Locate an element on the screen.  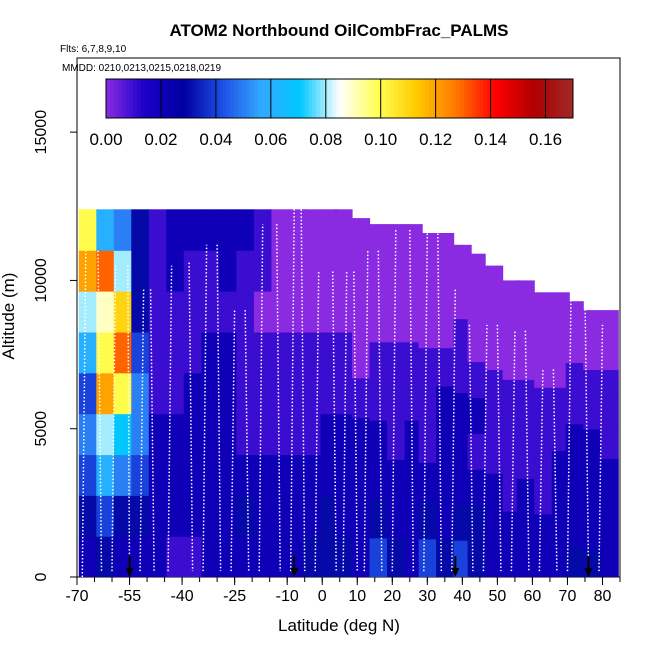
x-tick-label: 20 is located at coordinates (392, 596).